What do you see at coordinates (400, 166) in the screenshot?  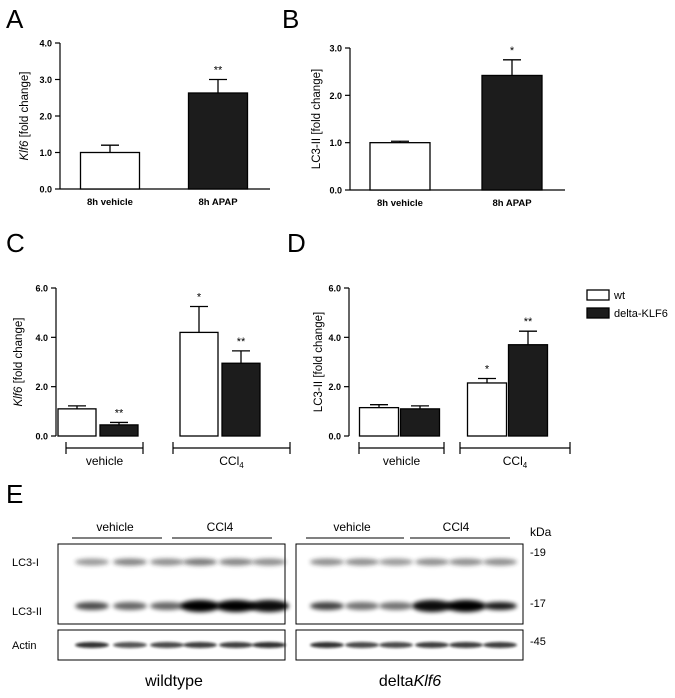 I see `panel-b-cat-0-bar` at bounding box center [400, 166].